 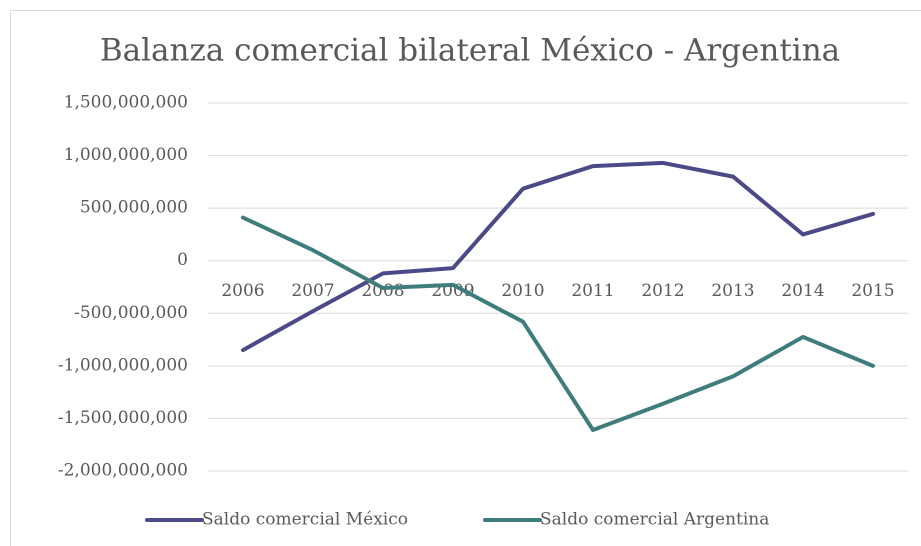 What do you see at coordinates (305, 520) in the screenshot?
I see `legend-label: Saldo comercial México` at bounding box center [305, 520].